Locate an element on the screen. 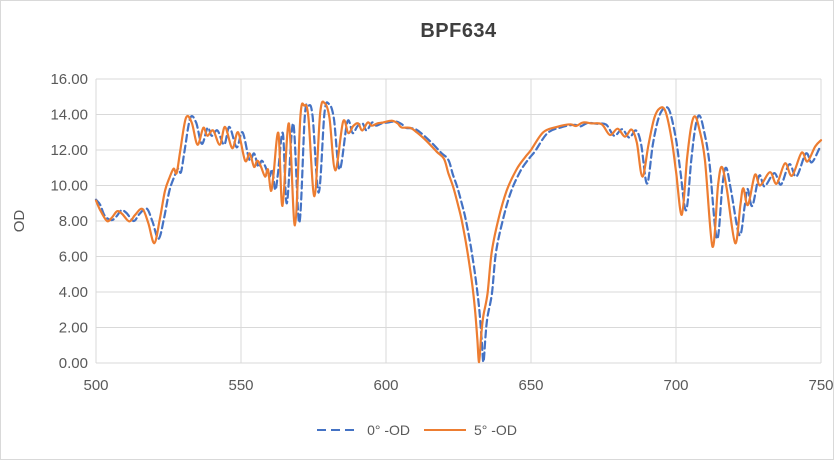 Image resolution: width=834 pixels, height=460 pixels. y-tick-label: 8.00 is located at coordinates (73, 221).